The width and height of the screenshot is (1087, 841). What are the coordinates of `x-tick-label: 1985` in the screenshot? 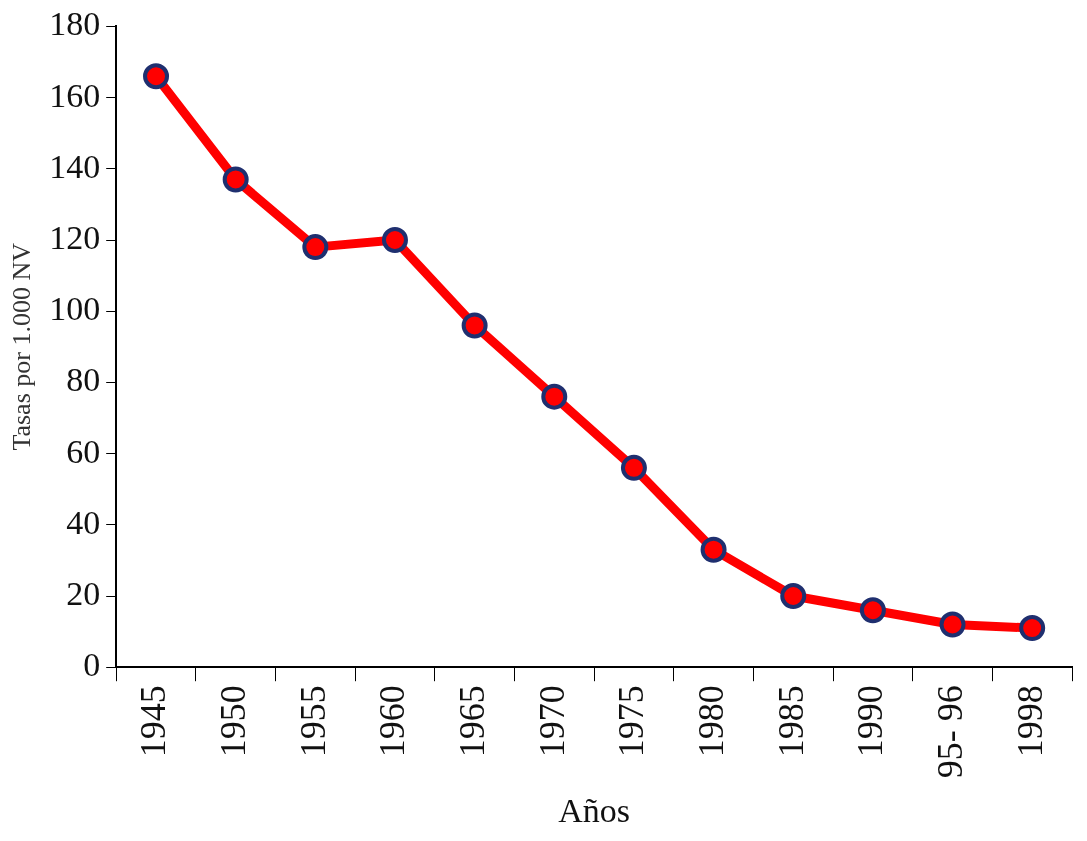 It's located at (790, 721).